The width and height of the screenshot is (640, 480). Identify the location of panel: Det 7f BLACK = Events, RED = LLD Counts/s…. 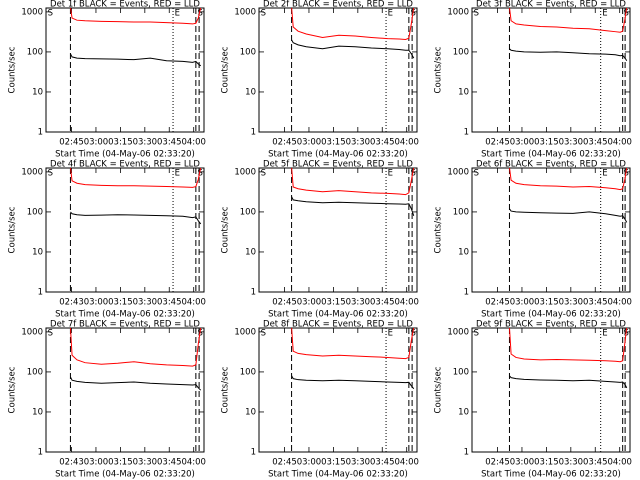
(107, 400).